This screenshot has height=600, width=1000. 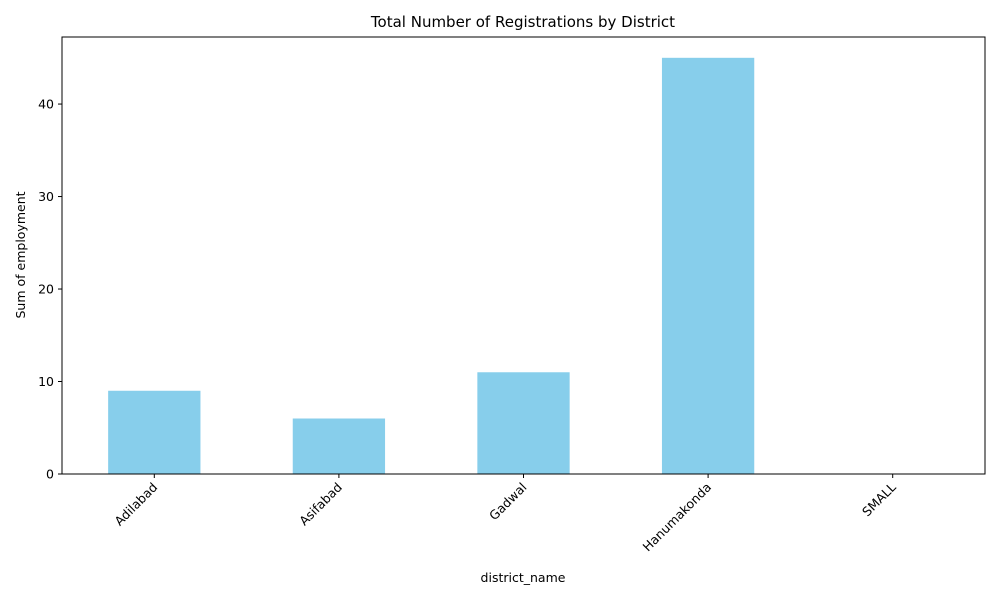 I want to click on y-tick-label: 30, so click(x=46, y=196).